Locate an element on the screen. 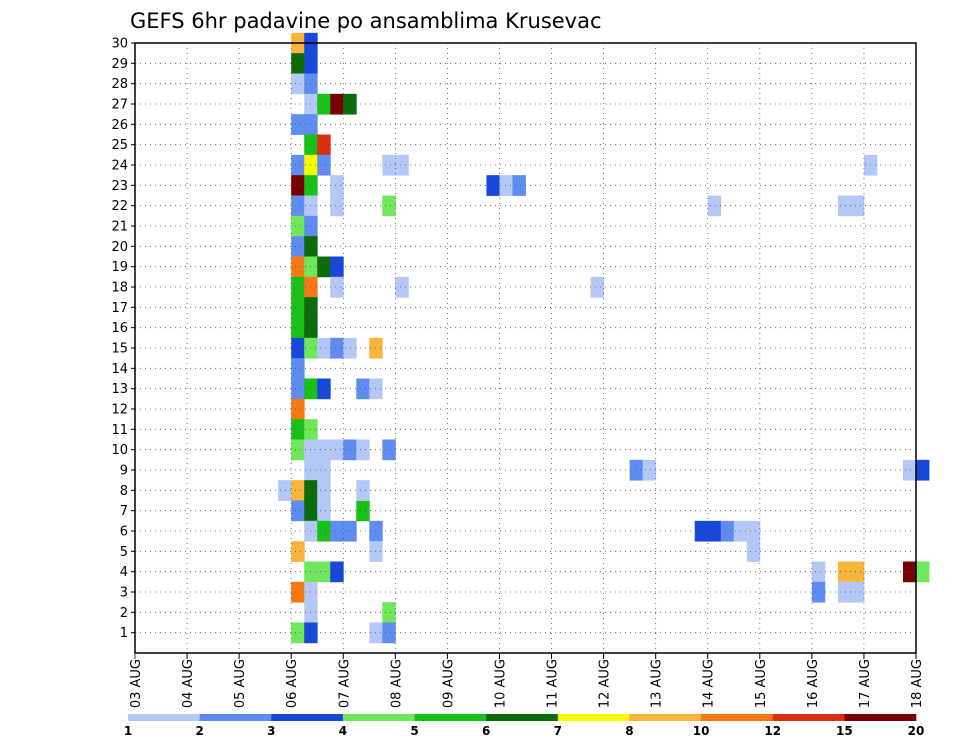  x-tick-label: 16 AUG is located at coordinates (813, 683).